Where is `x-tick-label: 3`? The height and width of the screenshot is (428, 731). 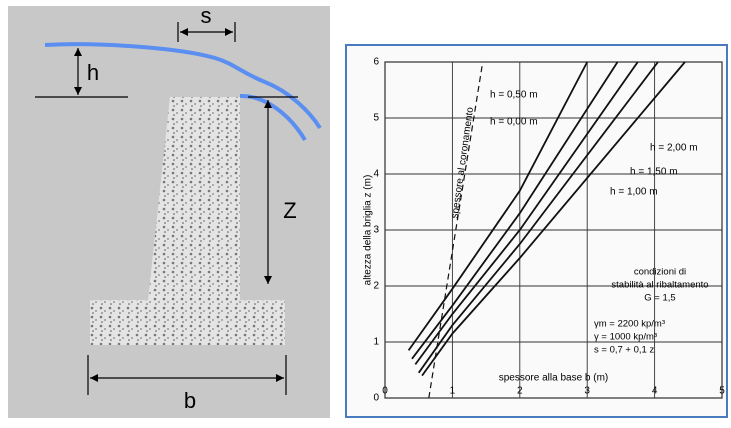 x-tick-label: 3 is located at coordinates (587, 391).